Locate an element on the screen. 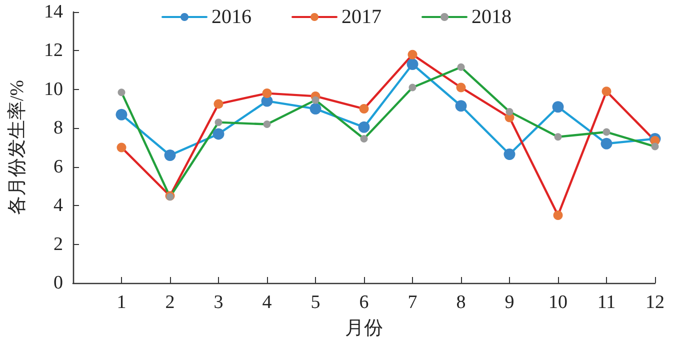  legend-label: 2017 is located at coordinates (362, 17).